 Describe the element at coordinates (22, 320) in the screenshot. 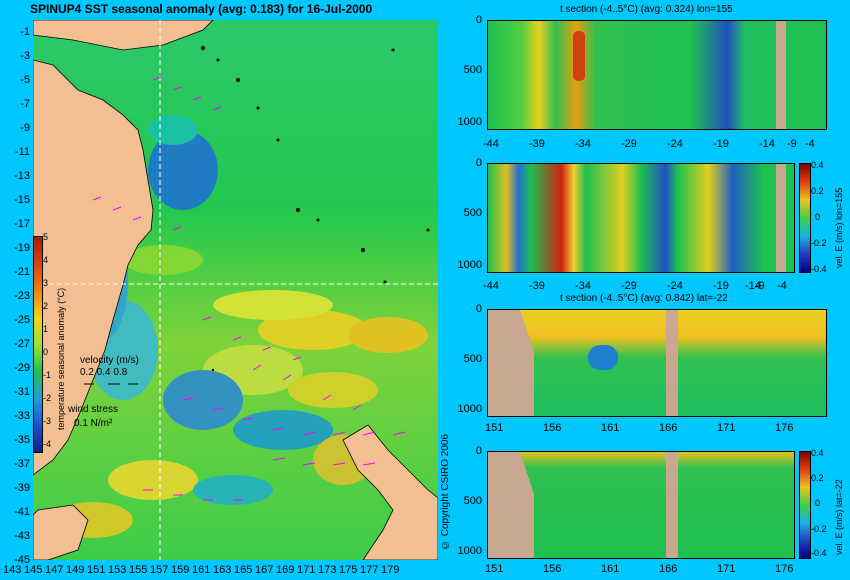

I see `lat-tick: -25` at that location.